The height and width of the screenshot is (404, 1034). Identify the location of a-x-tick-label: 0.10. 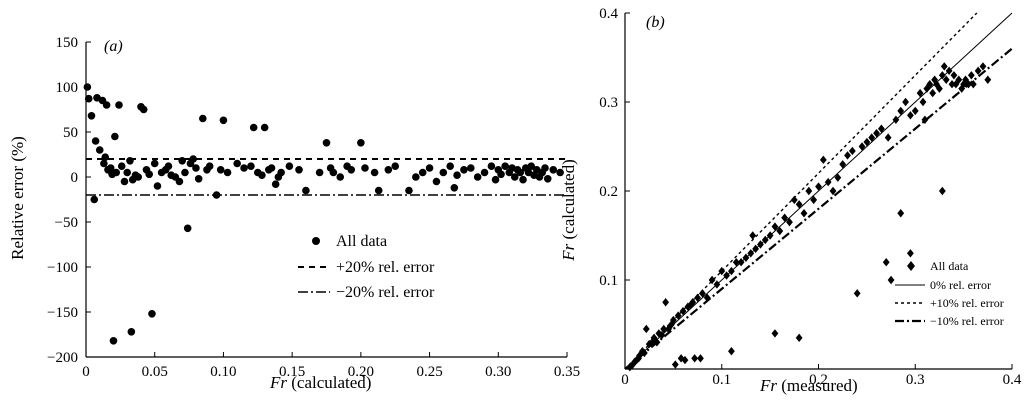
(223, 372).